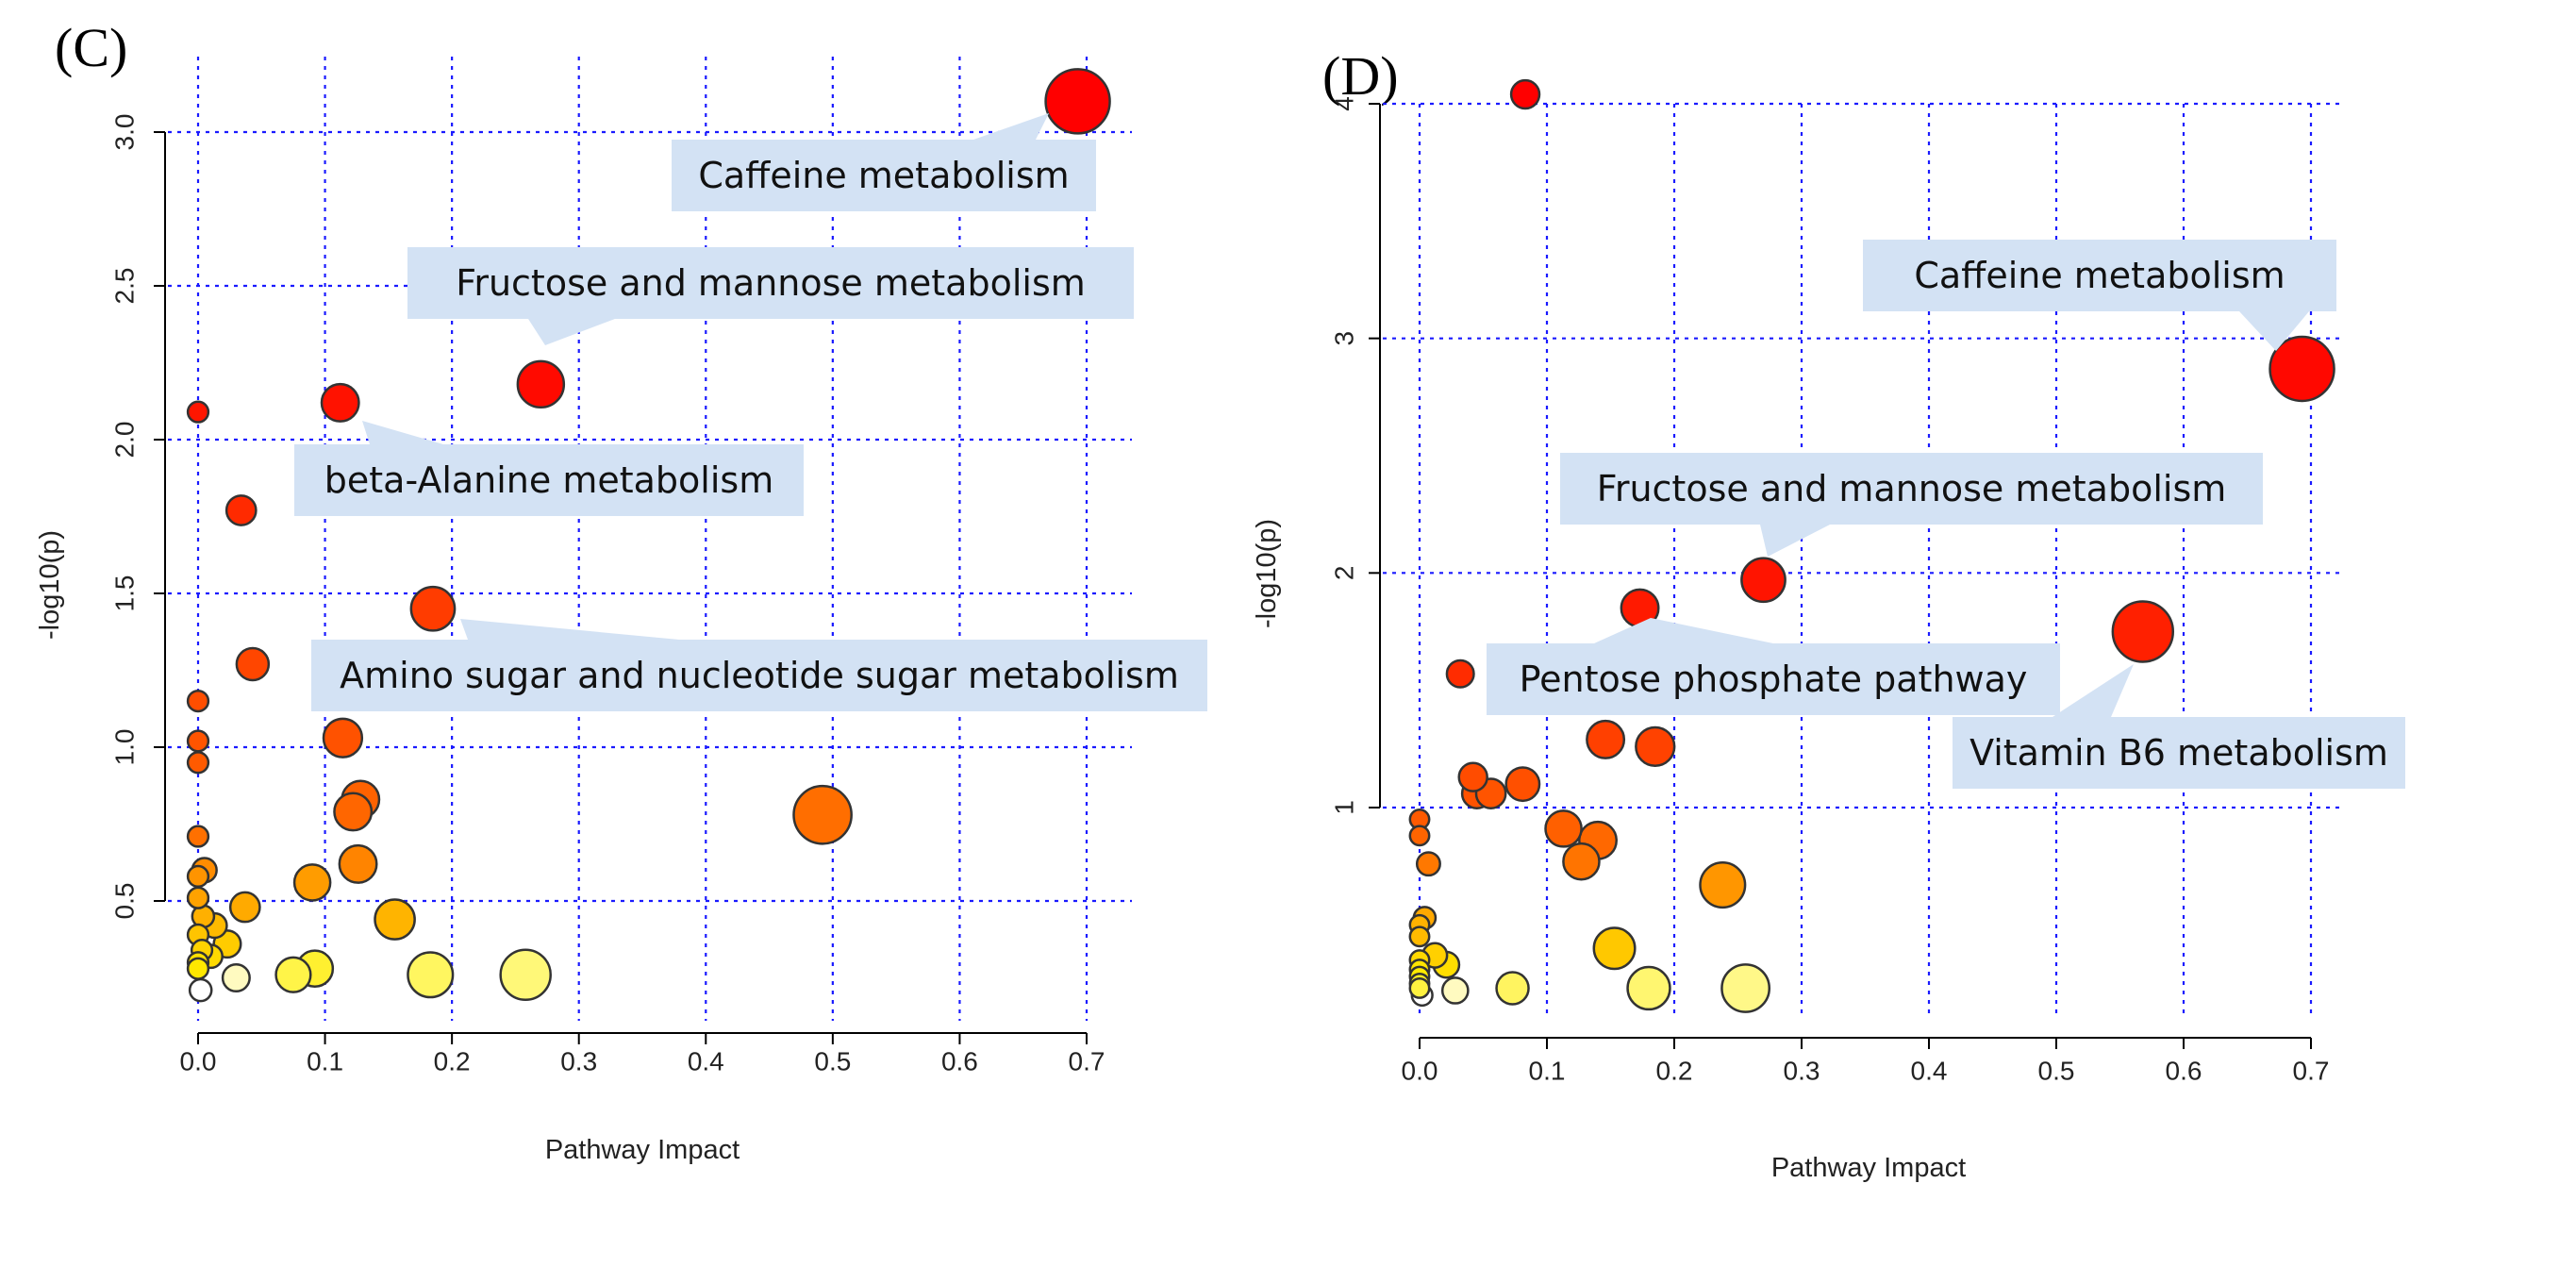 The height and width of the screenshot is (1267, 2576). What do you see at coordinates (1420, 1071) in the screenshot?
I see `panel-d-x-tick-label-0: 0.0` at bounding box center [1420, 1071].